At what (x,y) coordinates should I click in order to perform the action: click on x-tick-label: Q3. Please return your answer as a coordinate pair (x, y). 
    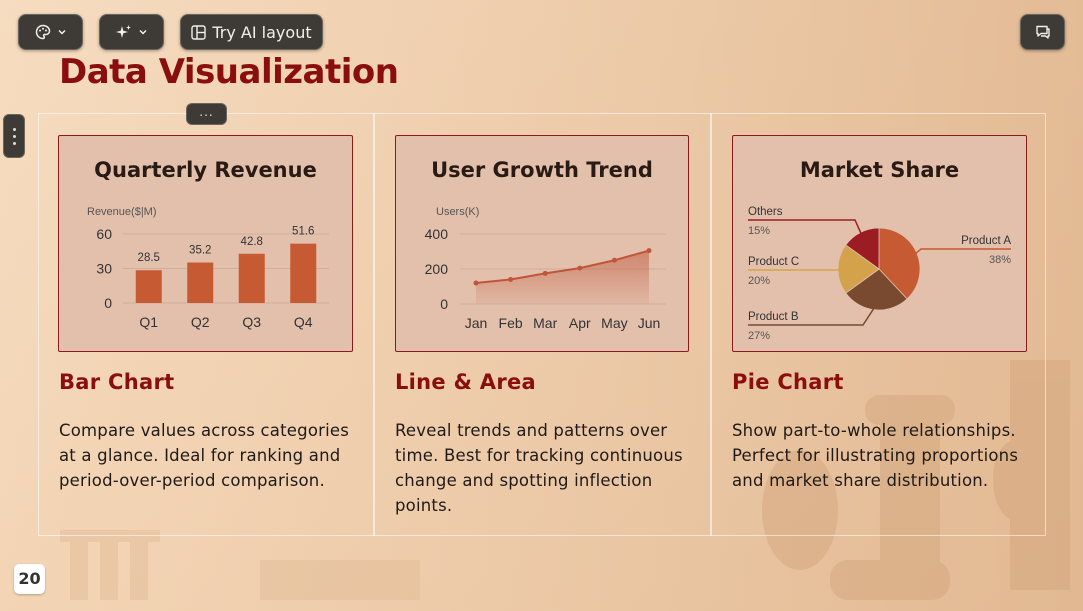
    Looking at the image, I should click on (251, 322).